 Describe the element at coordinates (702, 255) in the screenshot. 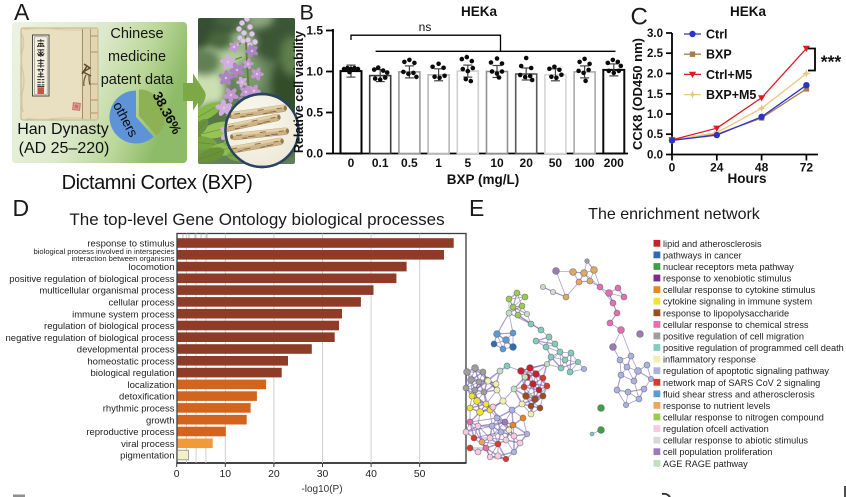

I see `svg-text: pathways in cancer` at that location.